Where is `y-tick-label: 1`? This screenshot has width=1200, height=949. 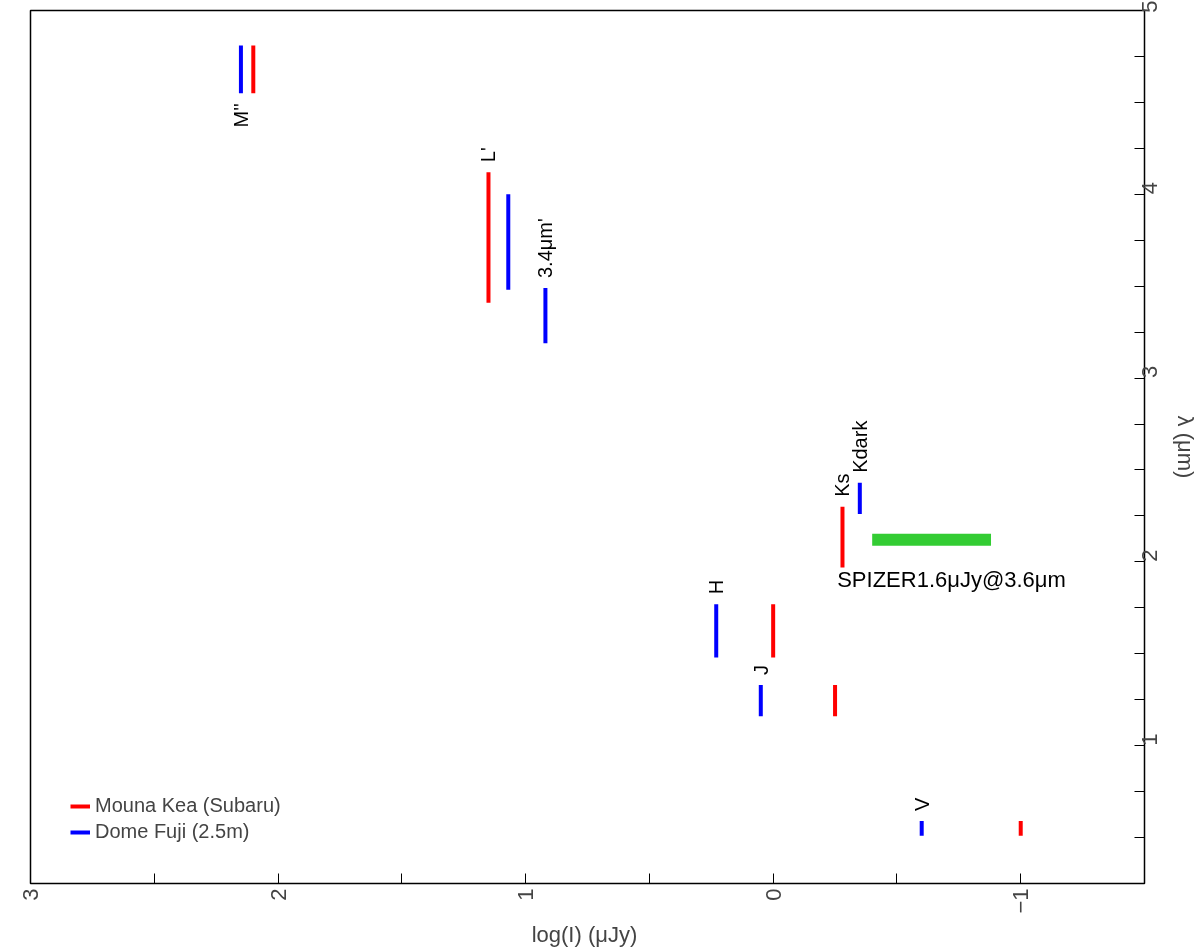
y-tick-label: 1 is located at coordinates (1149, 739).